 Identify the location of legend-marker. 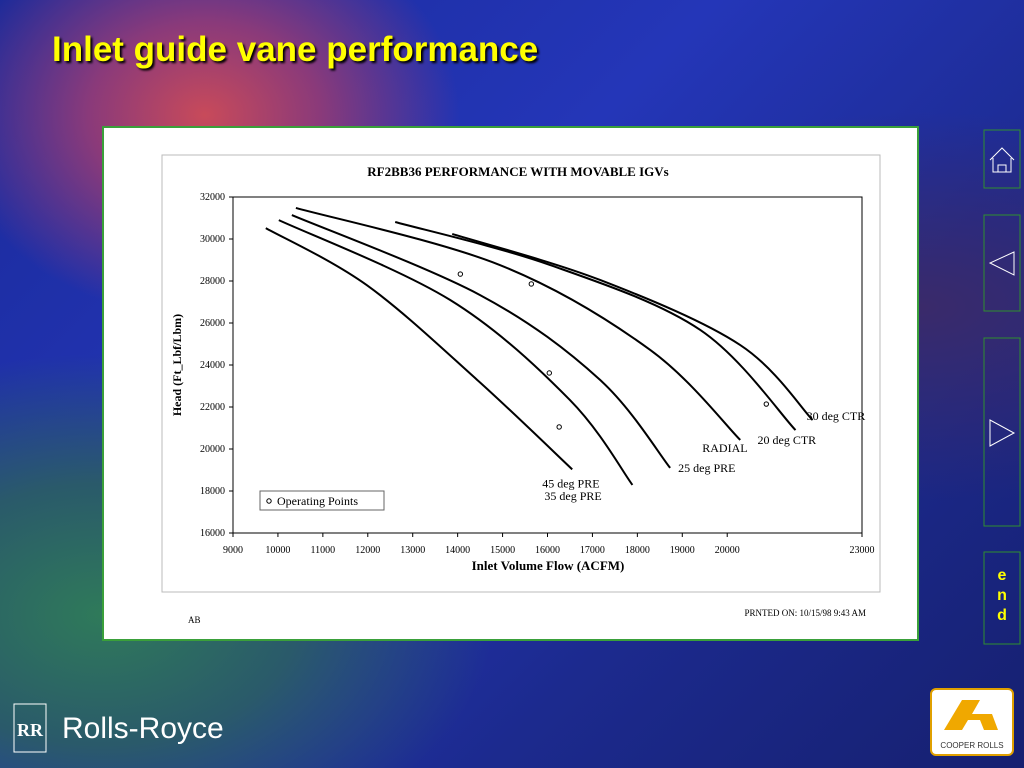
(269, 501).